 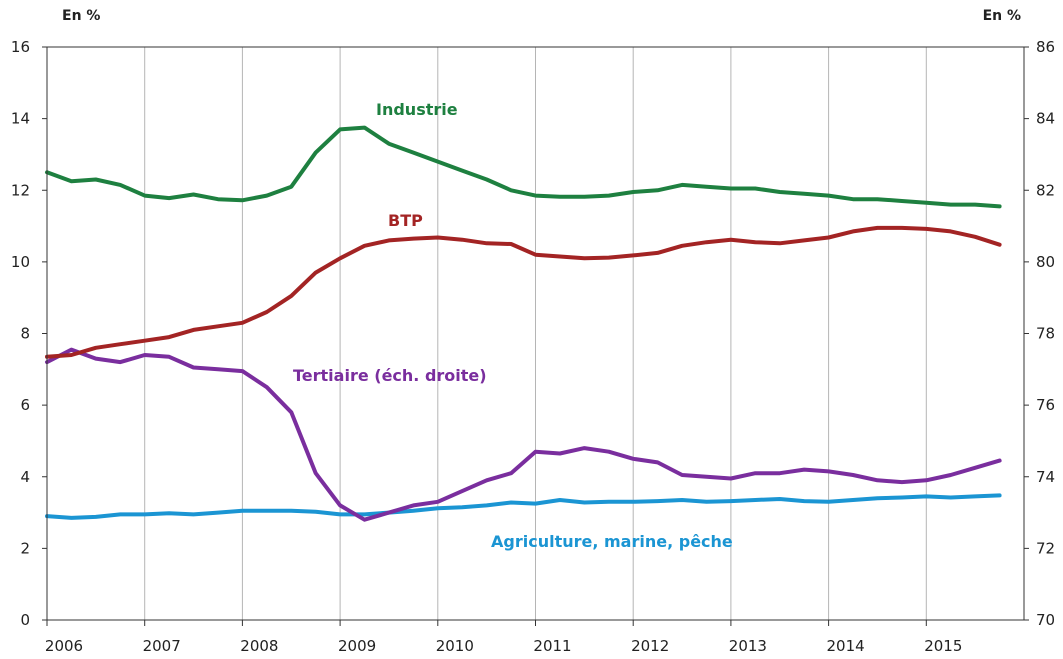 I want to click on x-tick-label-2007: 2007, so click(x=162, y=646).